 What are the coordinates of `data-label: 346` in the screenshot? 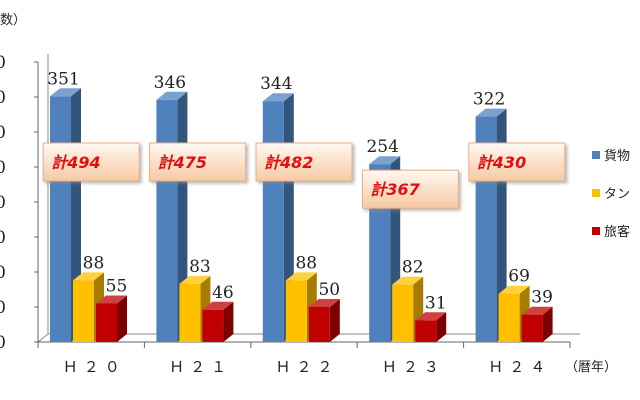 It's located at (170, 83).